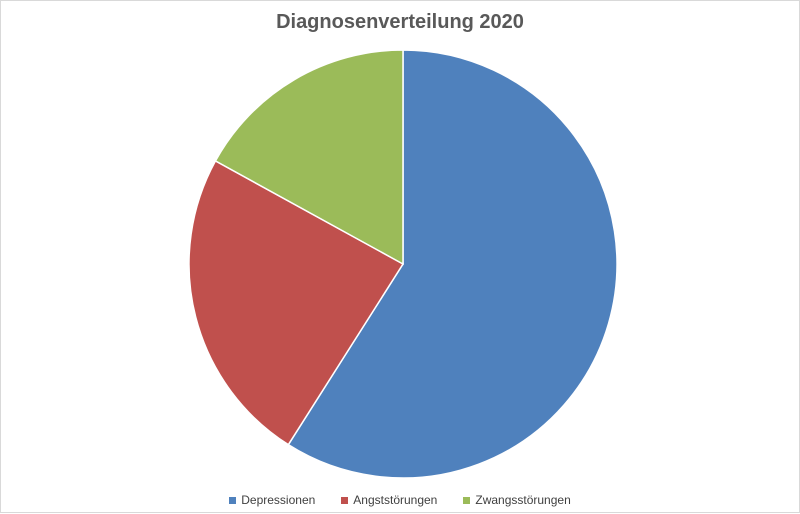 Image resolution: width=800 pixels, height=514 pixels. I want to click on legend-label: Depressionen, so click(278, 500).